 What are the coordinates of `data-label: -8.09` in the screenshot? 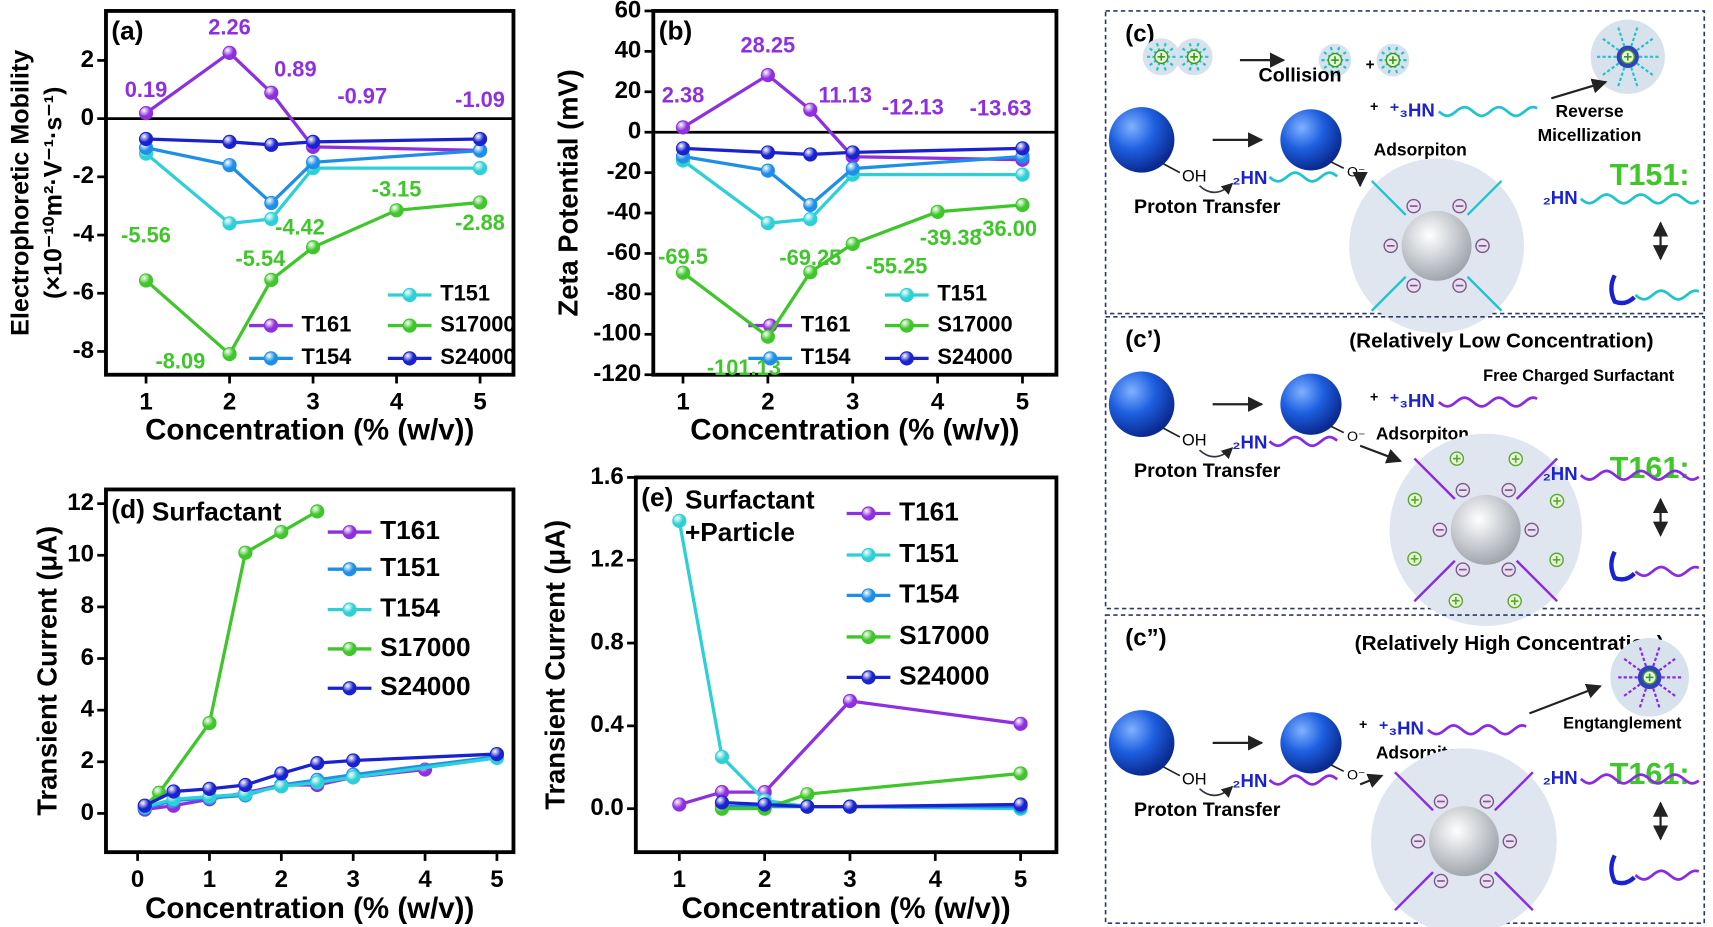 It's located at (181, 361).